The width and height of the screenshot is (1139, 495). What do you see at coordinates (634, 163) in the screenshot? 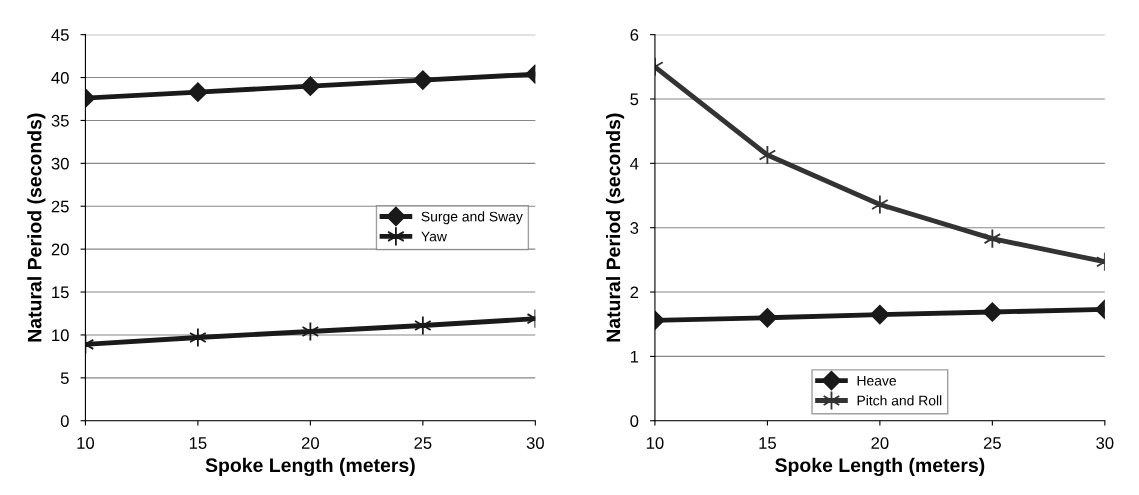
I see `y-tick-label: 4` at bounding box center [634, 163].